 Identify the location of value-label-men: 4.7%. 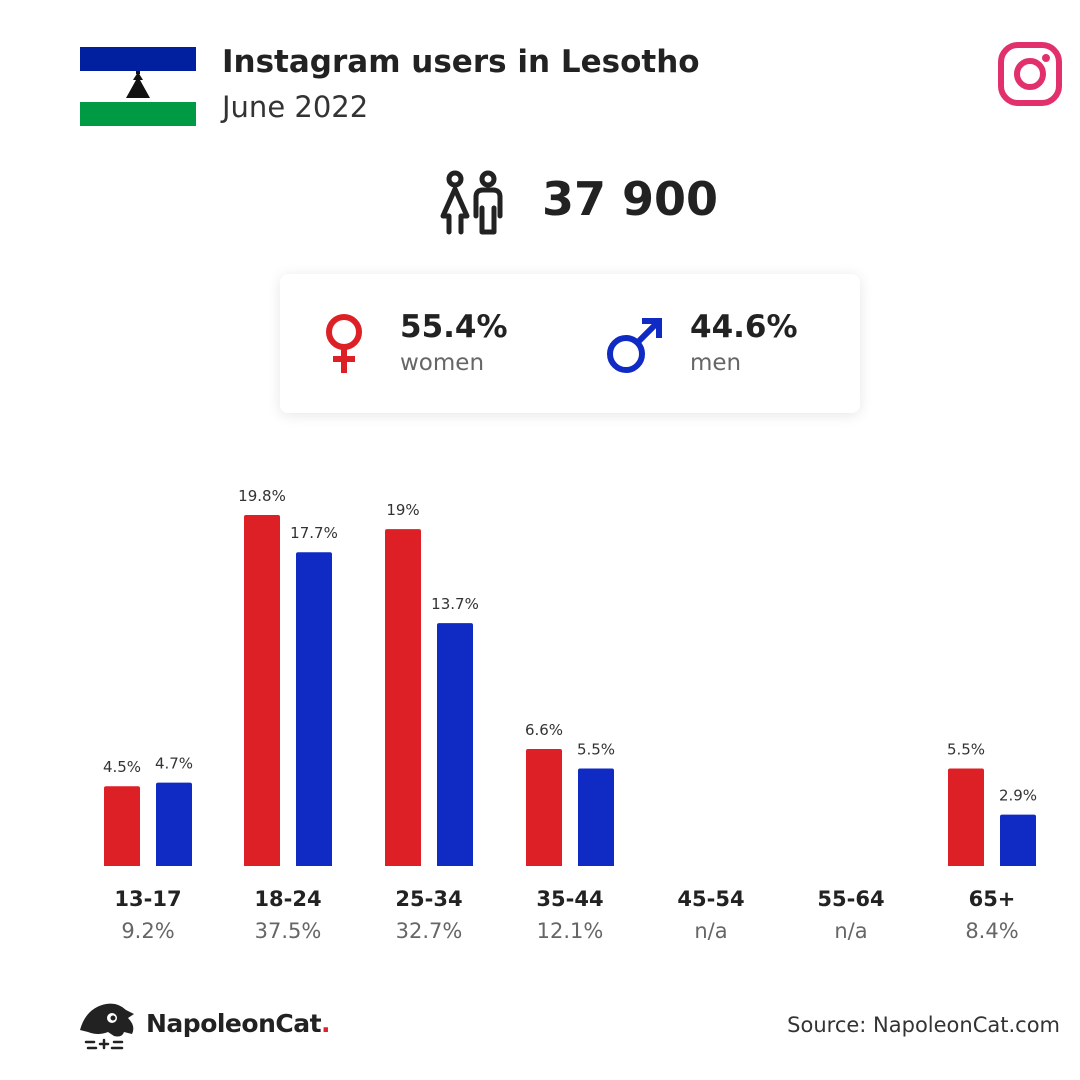
(174, 764).